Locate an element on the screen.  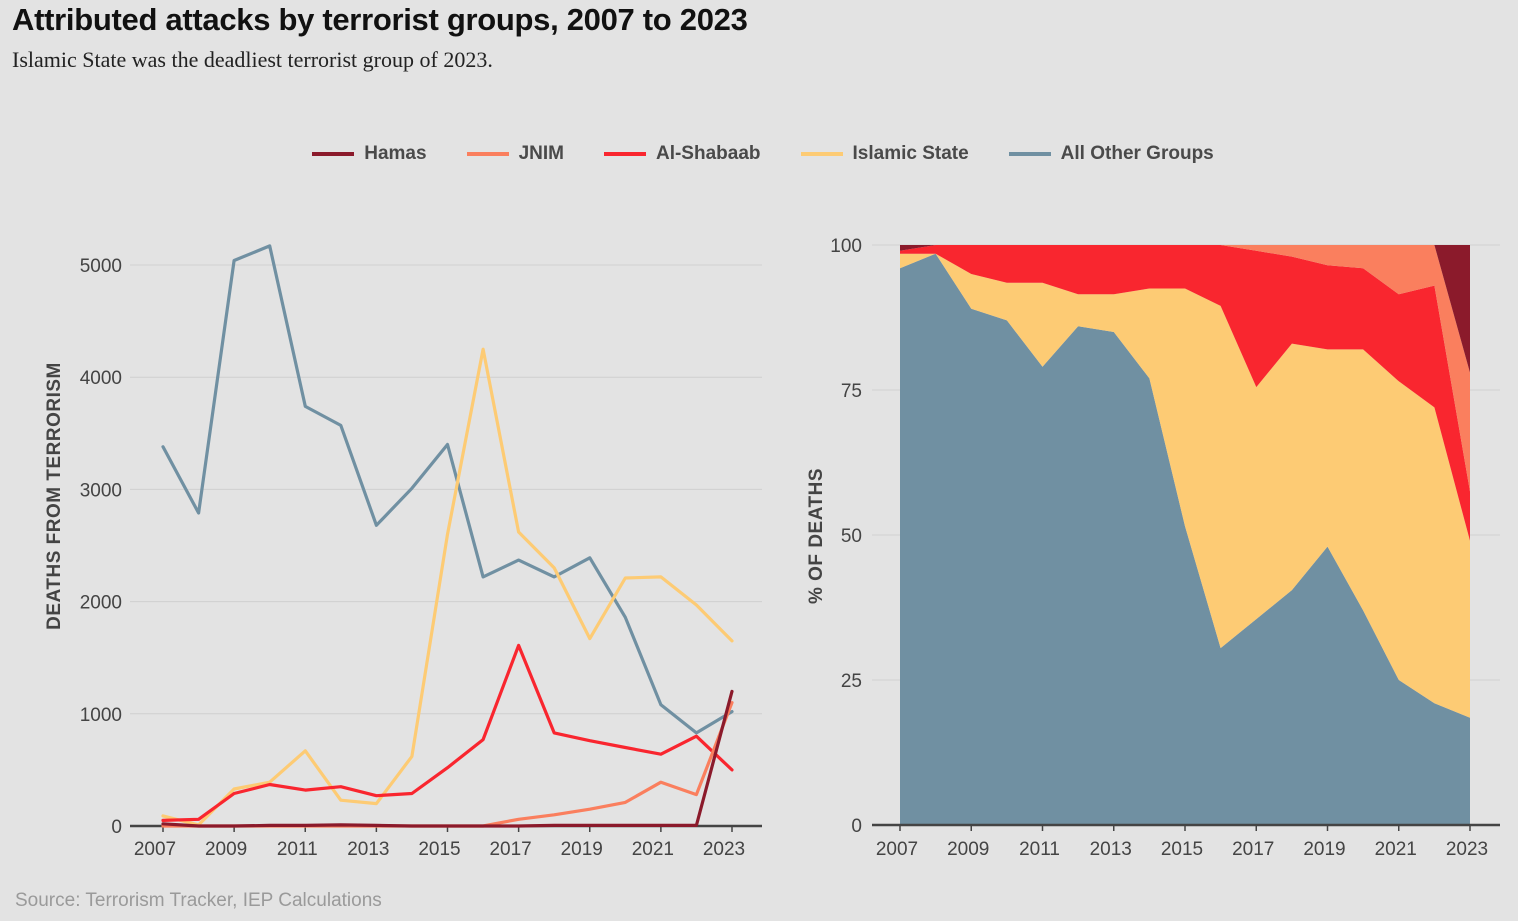
legend-label-islamic-state: Islamic State is located at coordinates (910, 153).